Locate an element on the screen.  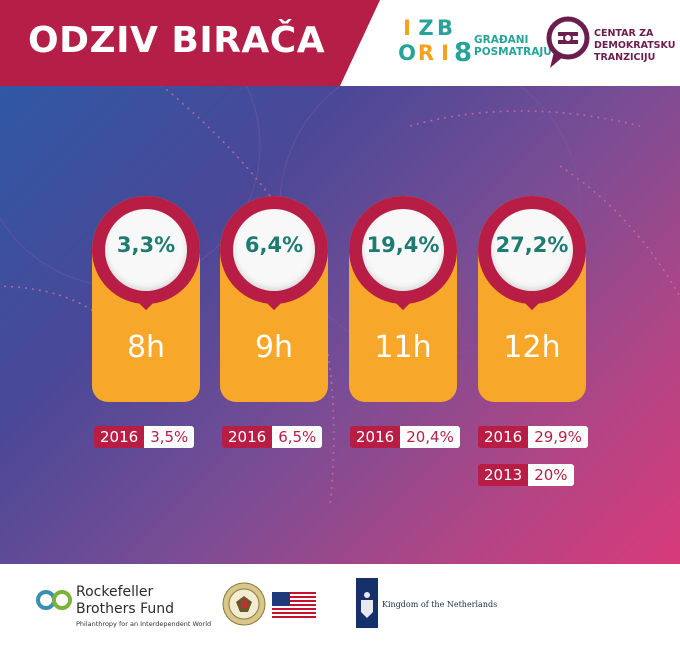
rbf-name: Rockefeller Brothers Fund is located at coordinates (125, 601).